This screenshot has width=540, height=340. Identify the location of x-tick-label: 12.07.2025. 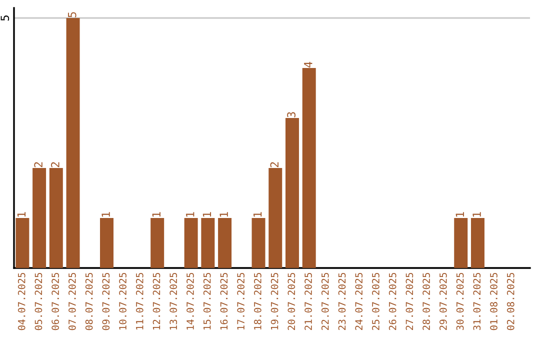
(156, 301).